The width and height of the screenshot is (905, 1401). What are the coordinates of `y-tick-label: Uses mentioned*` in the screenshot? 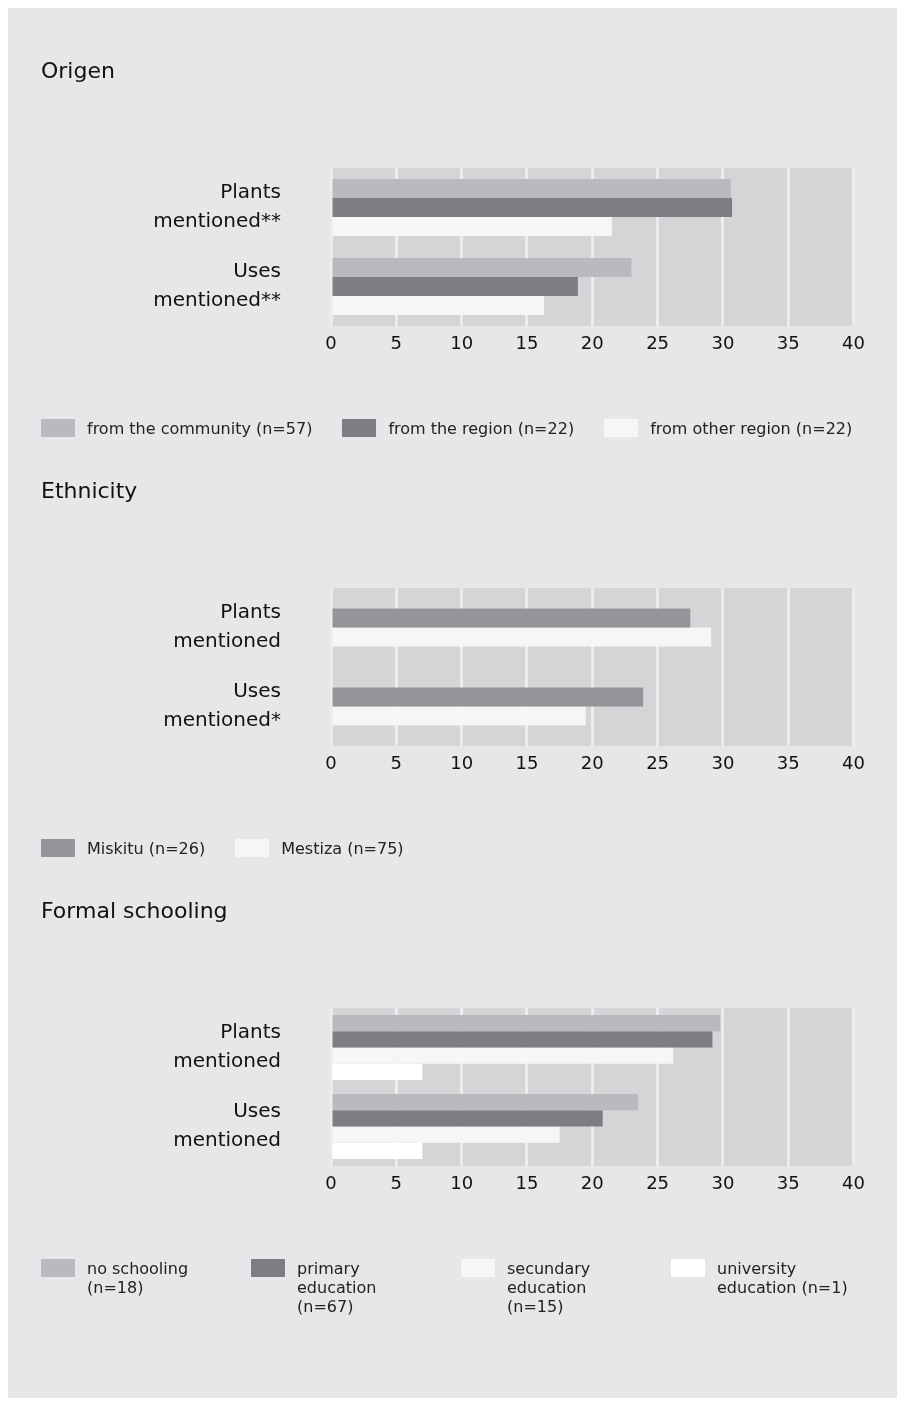 It's located at (222, 705).